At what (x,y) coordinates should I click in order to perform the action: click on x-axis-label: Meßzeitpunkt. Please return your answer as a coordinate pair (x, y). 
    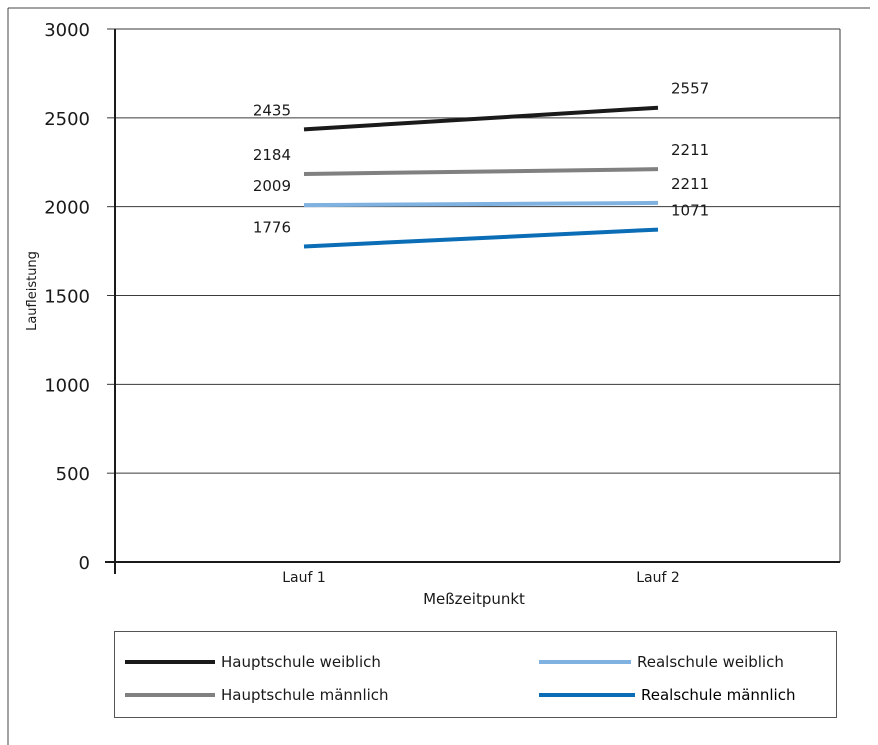
    Looking at the image, I should click on (474, 599).